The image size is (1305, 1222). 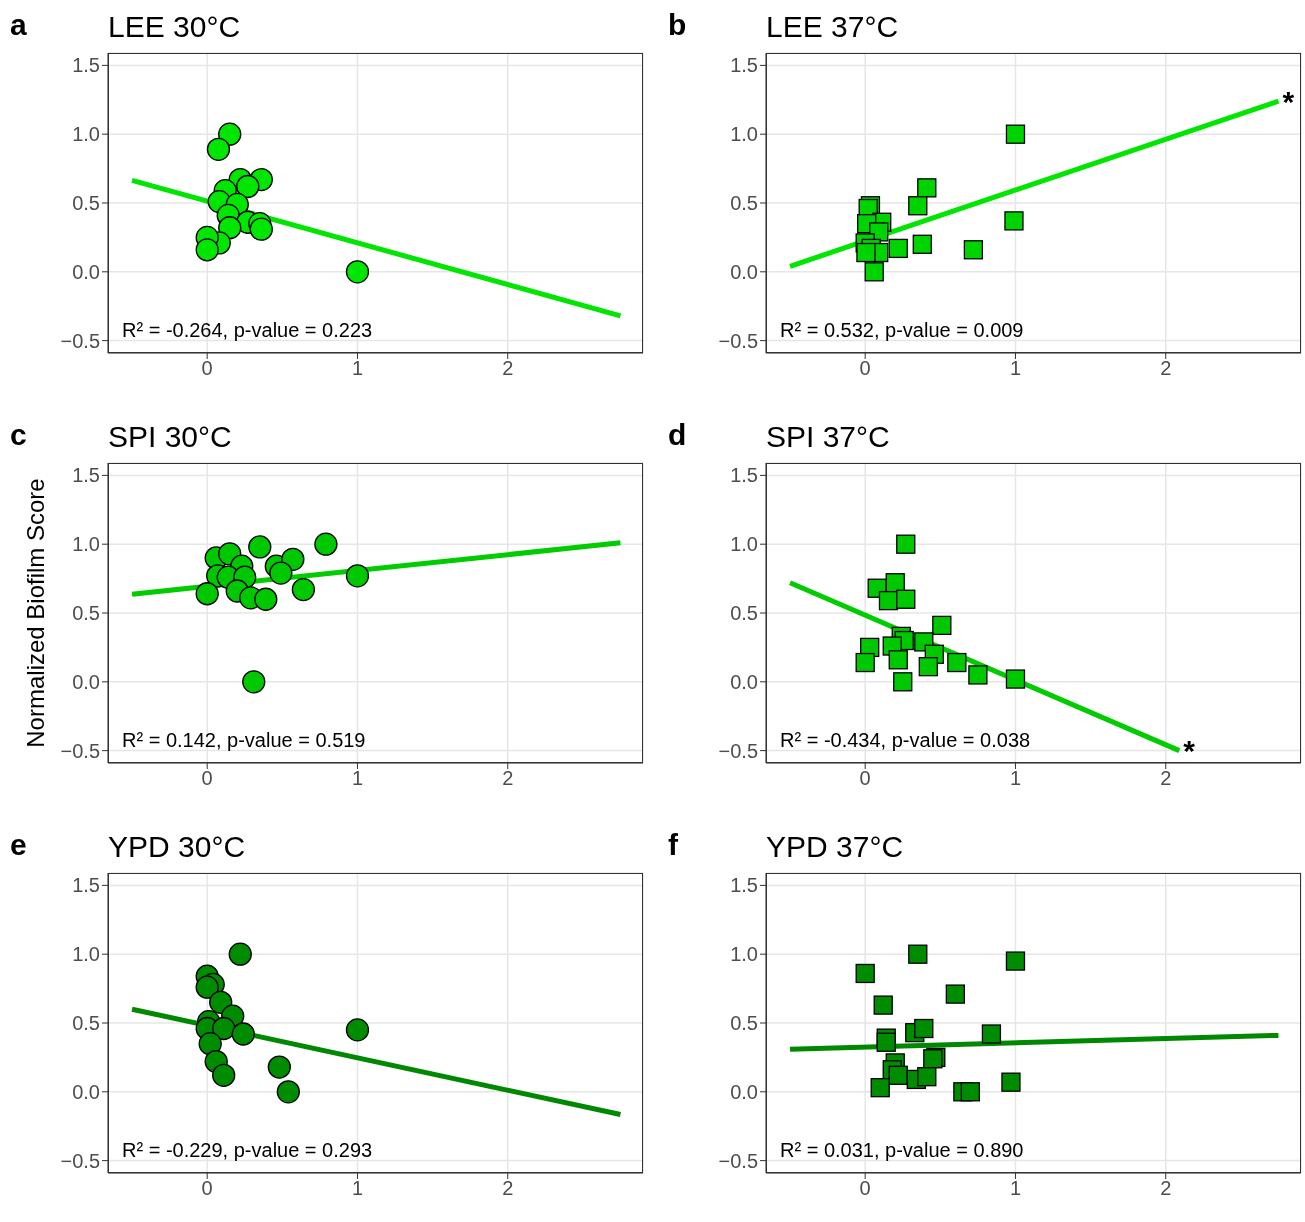 What do you see at coordinates (902, 330) in the screenshot?
I see `annotation: R² = 0.532, p-value = 0.009` at bounding box center [902, 330].